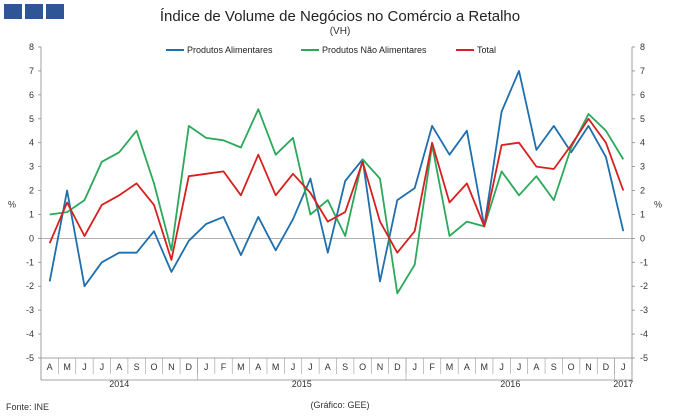 This screenshot has height=417, width=680. I want to click on logo, so click(34, 11).